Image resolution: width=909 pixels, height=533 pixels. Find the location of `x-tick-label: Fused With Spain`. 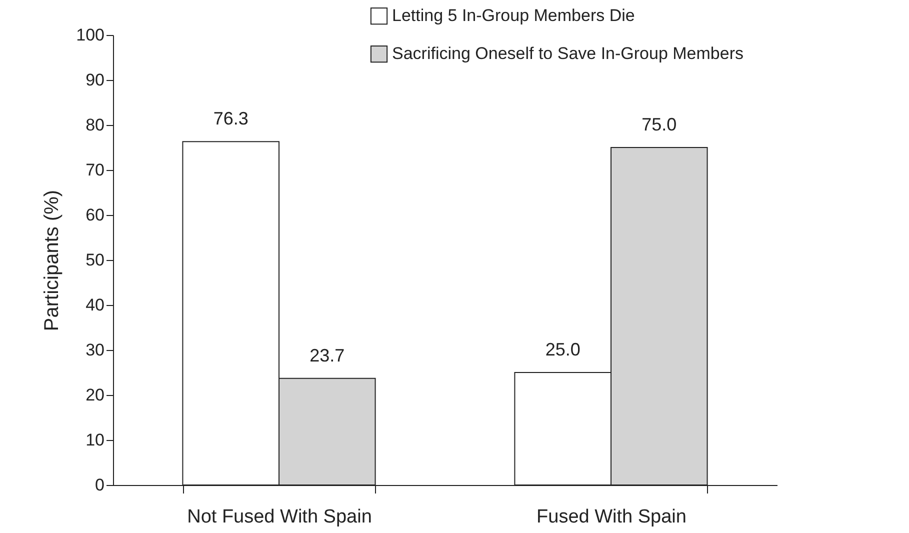

x-tick-label: Fused With Spain is located at coordinates (611, 517).